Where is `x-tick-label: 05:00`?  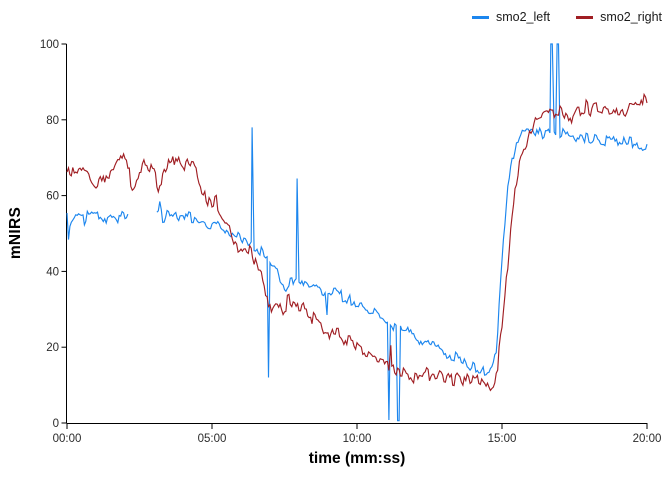 x-tick-label: 05:00 is located at coordinates (212, 439).